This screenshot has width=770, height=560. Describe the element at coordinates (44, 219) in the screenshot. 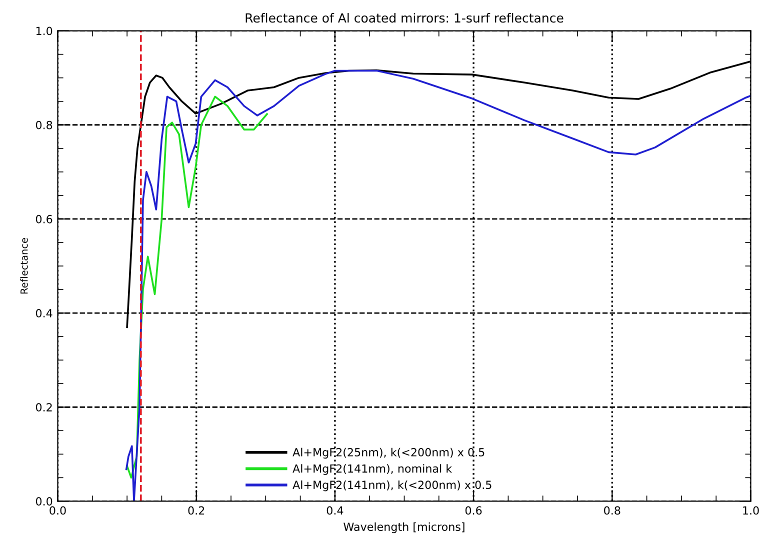

I see `y-tick-label: 0.6` at that location.